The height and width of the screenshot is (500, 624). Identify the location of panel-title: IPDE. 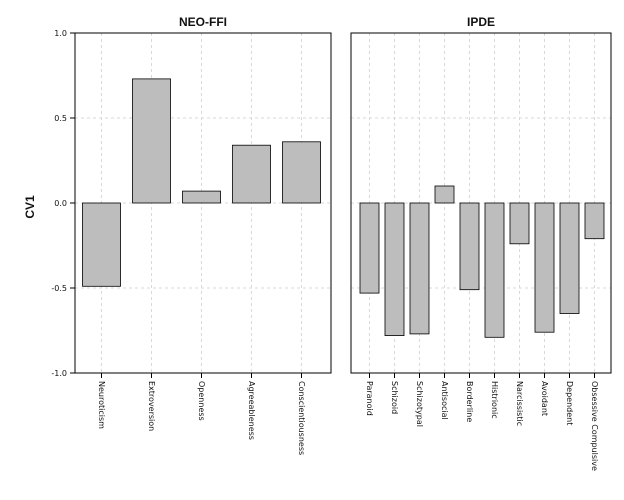
(481, 22).